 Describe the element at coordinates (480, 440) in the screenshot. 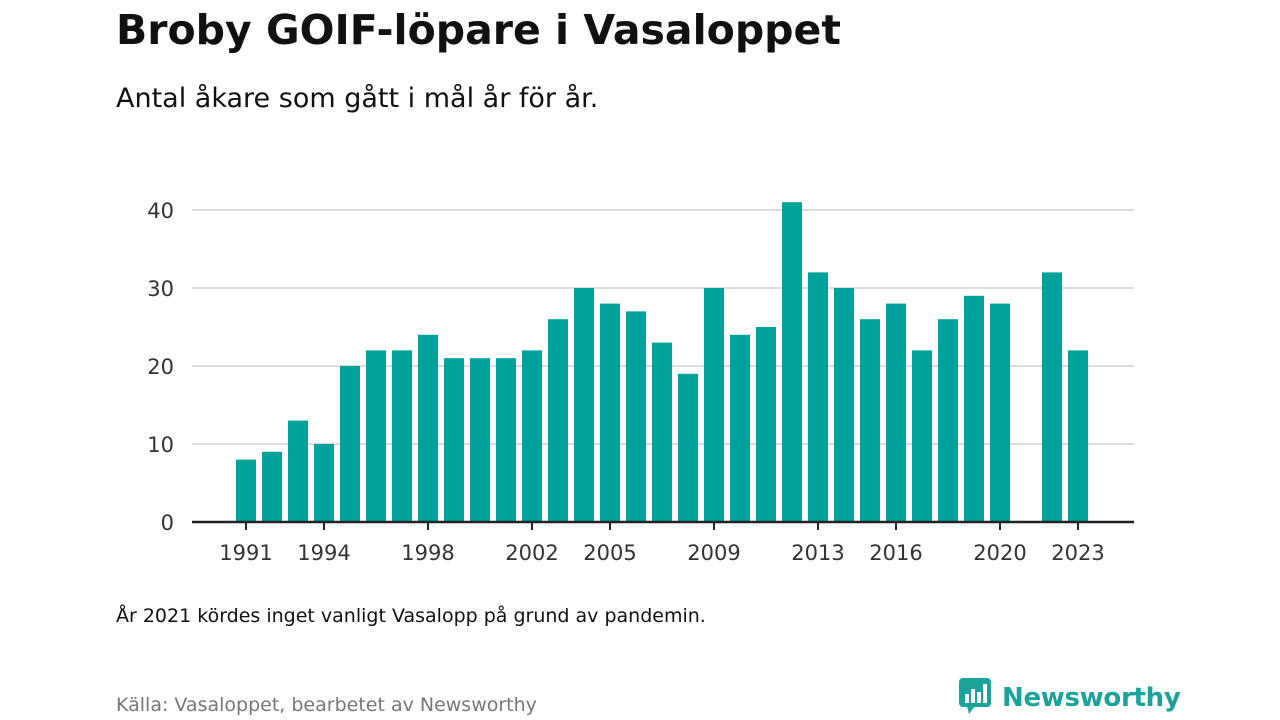

I see `bar-2000` at that location.